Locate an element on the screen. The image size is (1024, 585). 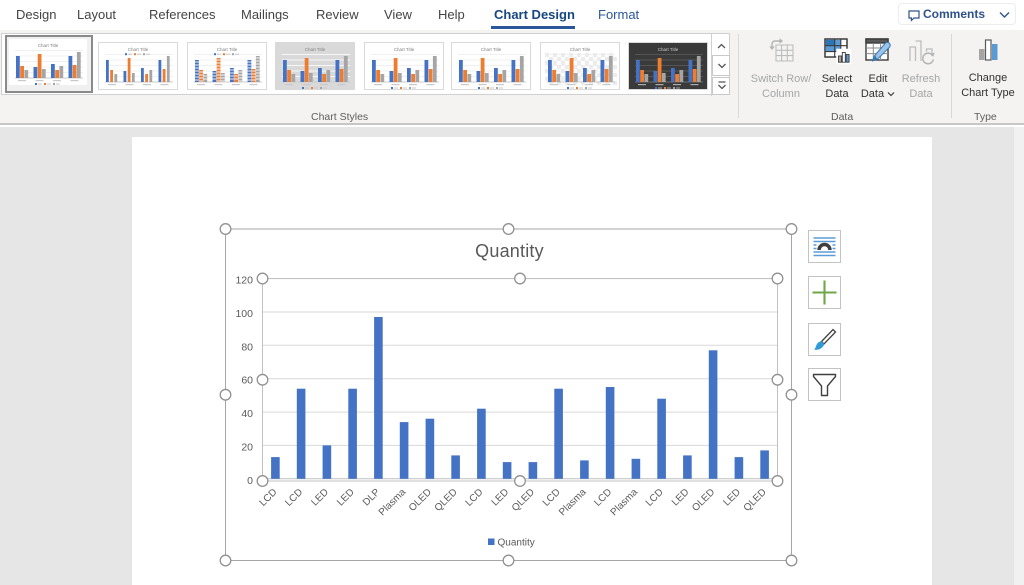
svg-text: 60 is located at coordinates (247, 381).